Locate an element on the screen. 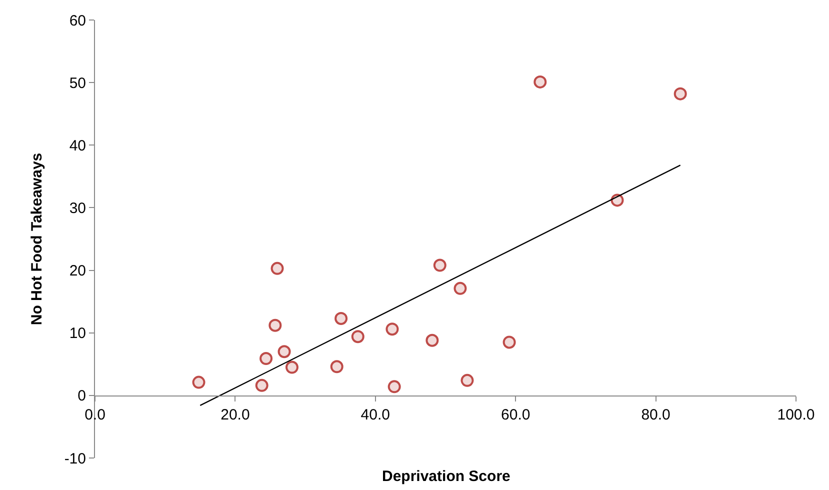 The width and height of the screenshot is (829, 490). y-tick-label: 30 is located at coordinates (77, 208).